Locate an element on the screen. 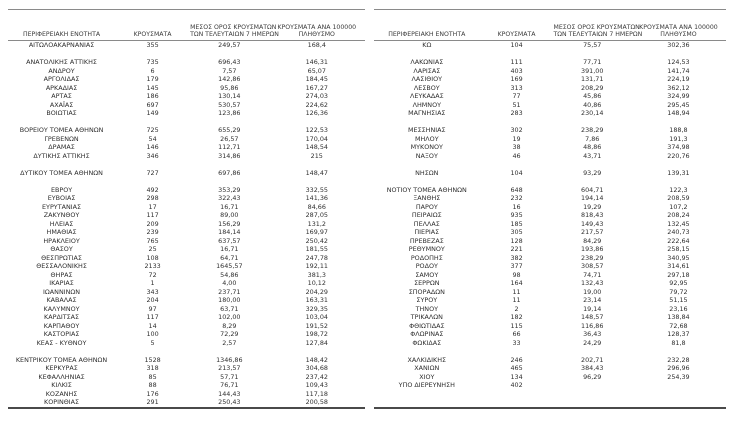 The image size is (734, 440). cell-cases: 402 is located at coordinates (516, 385).